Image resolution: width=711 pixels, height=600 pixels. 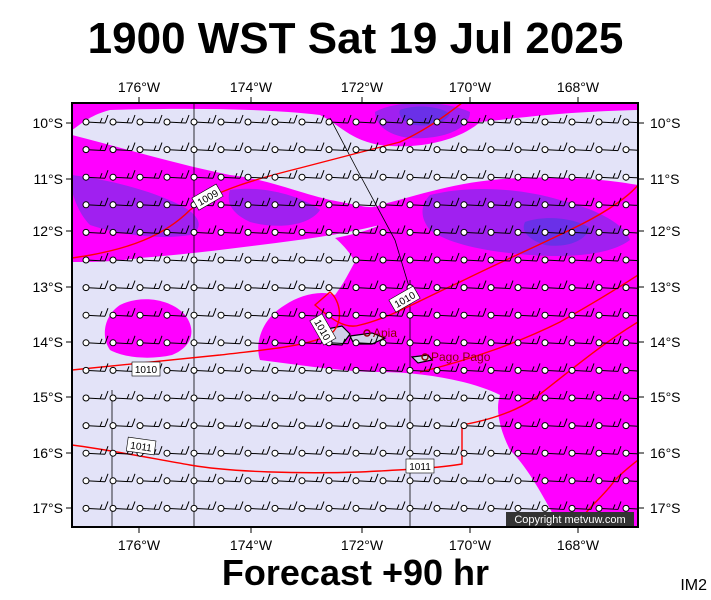 I want to click on lon-label-bottom: 168°W, so click(x=578, y=544).